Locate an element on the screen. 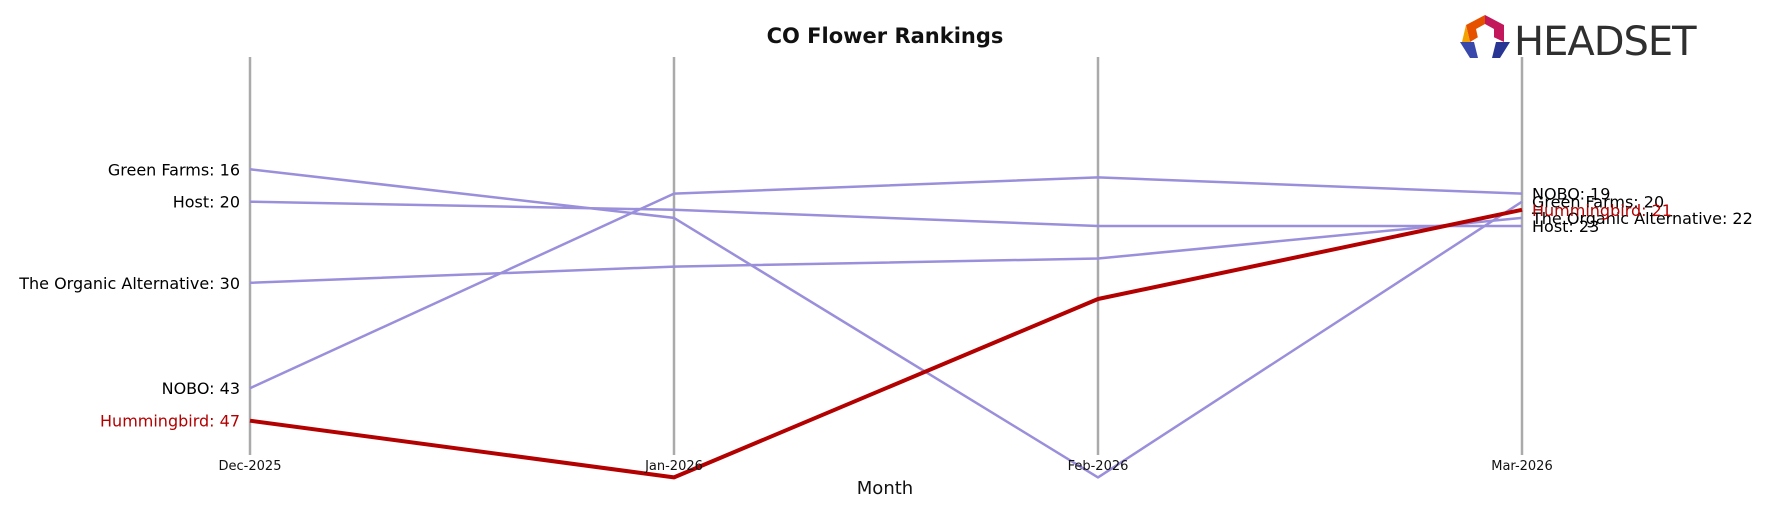 The height and width of the screenshot is (507, 1768). series-end-label: Hummingbird: 21 is located at coordinates (1602, 210).